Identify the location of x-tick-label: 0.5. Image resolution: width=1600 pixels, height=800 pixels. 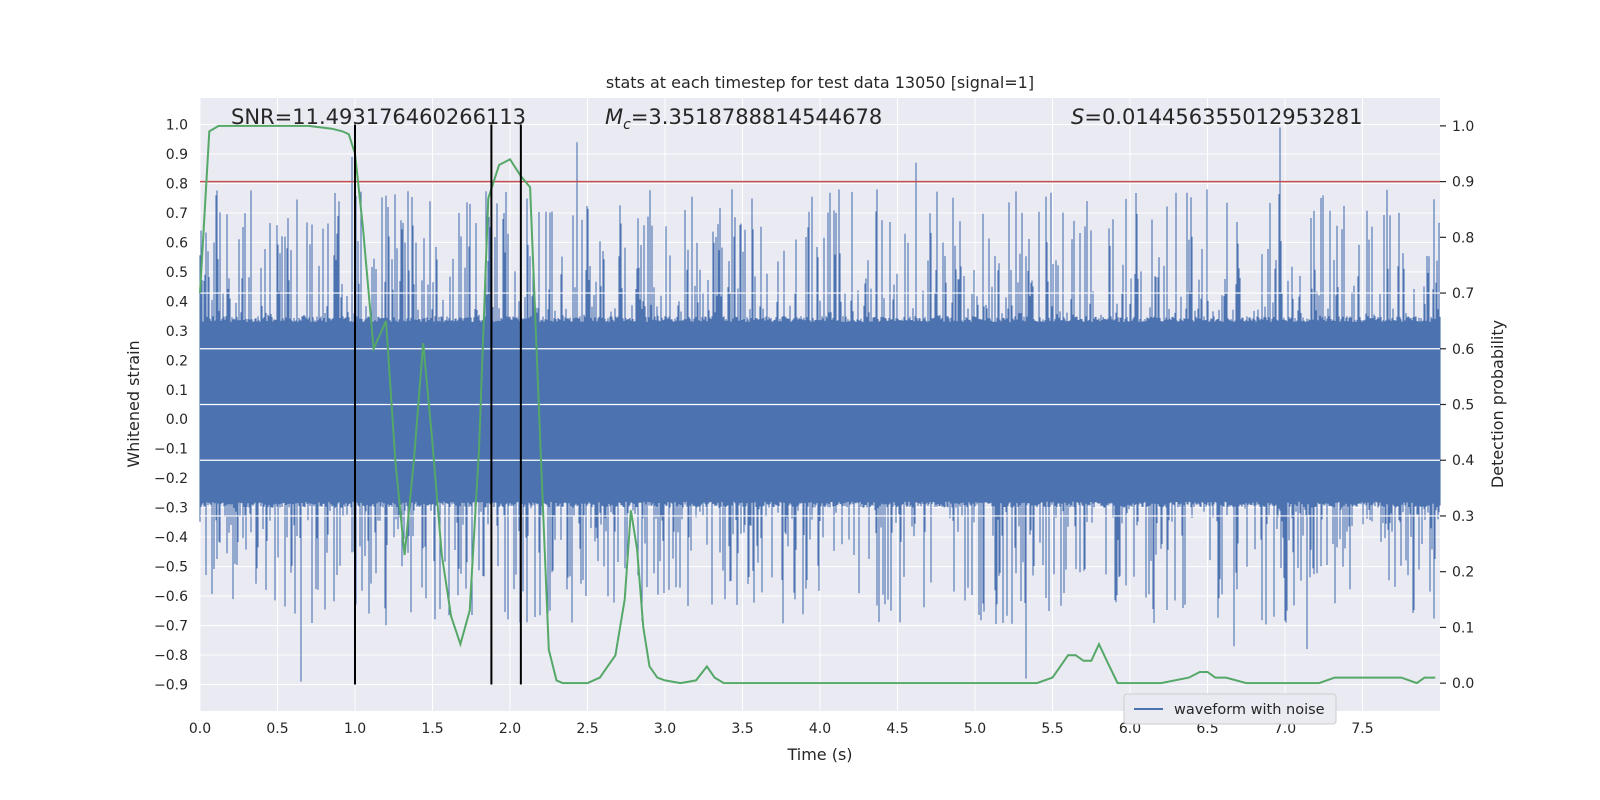
(277, 729).